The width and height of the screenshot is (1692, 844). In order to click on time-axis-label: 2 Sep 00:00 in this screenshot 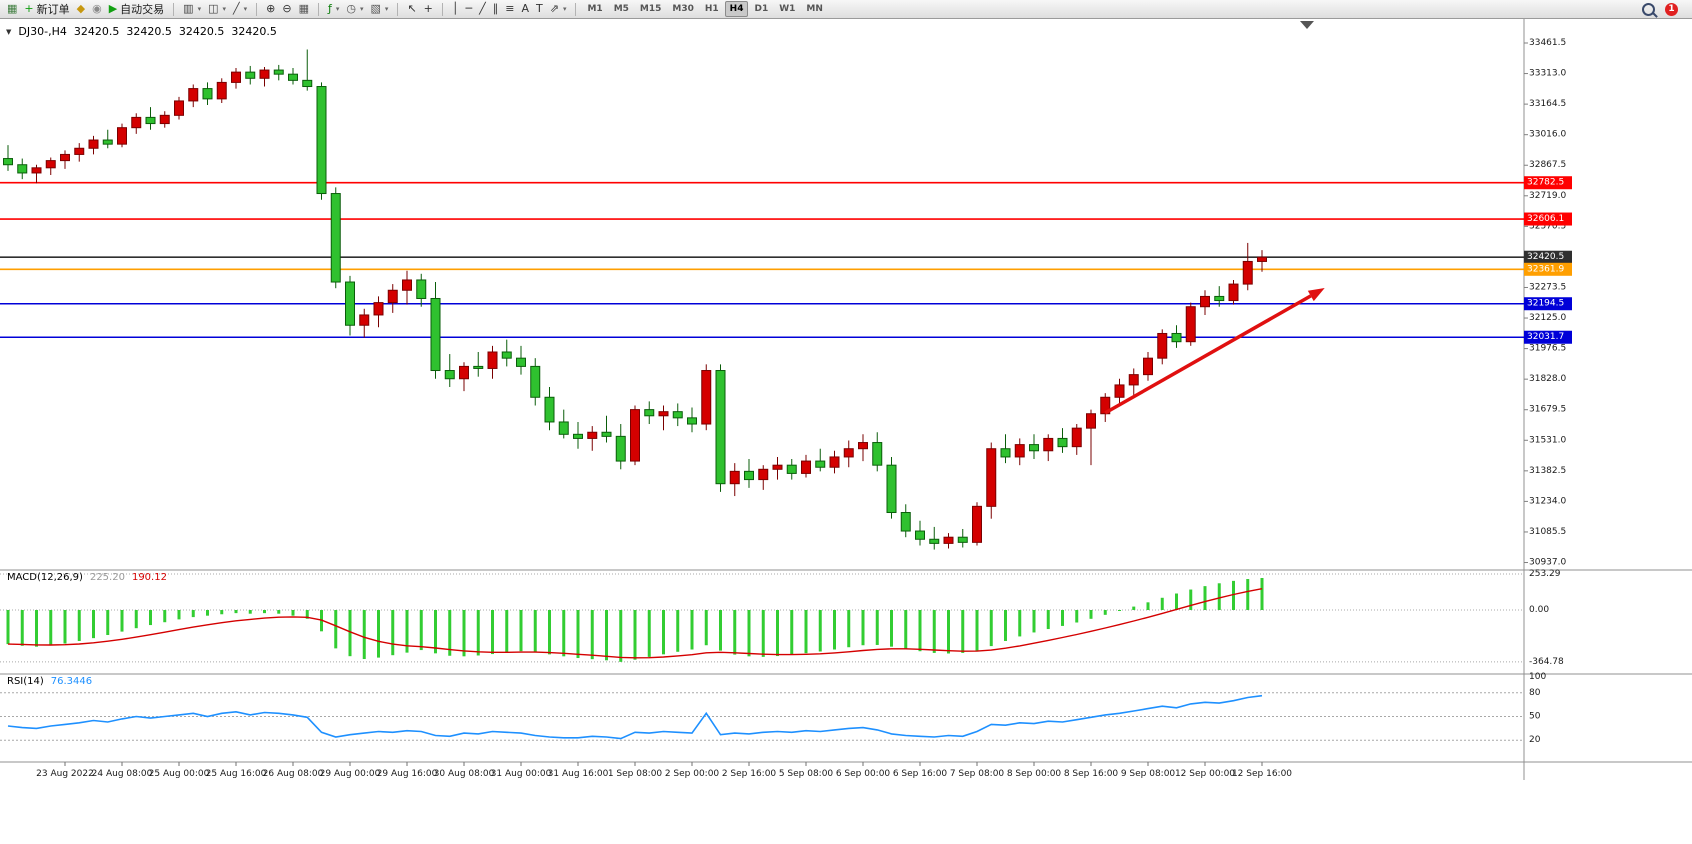, I will do `click(692, 774)`.